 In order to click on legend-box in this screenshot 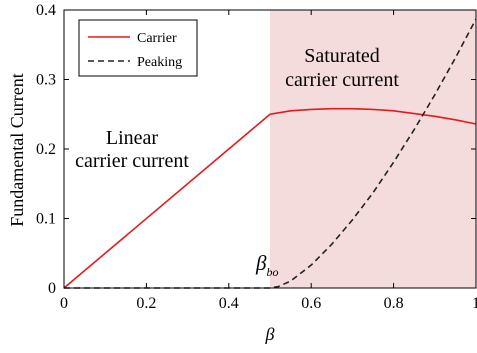, I will do `click(138, 48)`.